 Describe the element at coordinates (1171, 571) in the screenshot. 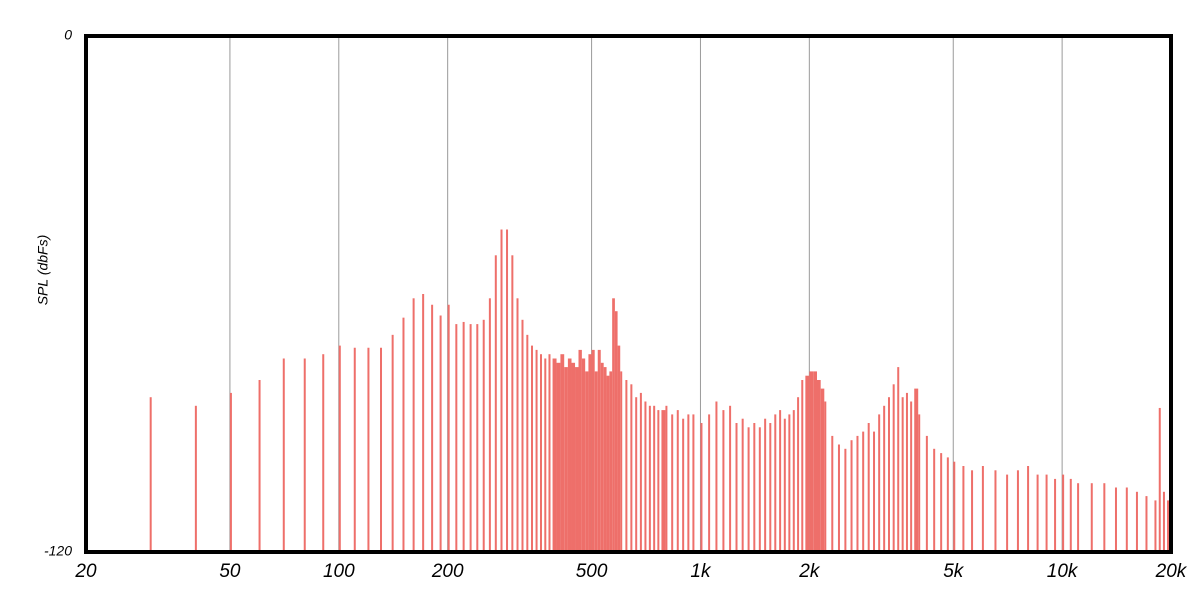

I see `x-tick-label: 20k` at that location.